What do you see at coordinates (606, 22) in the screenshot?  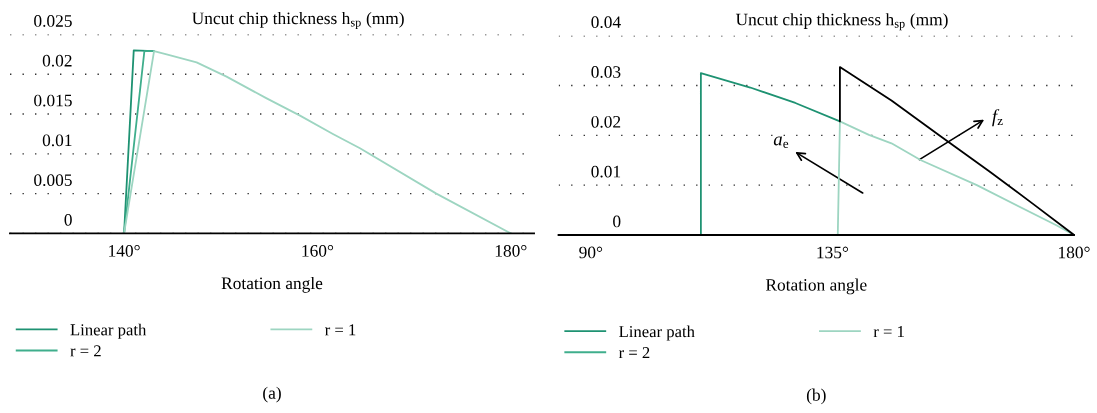 I see `y-tick-label: 0.04` at bounding box center [606, 22].